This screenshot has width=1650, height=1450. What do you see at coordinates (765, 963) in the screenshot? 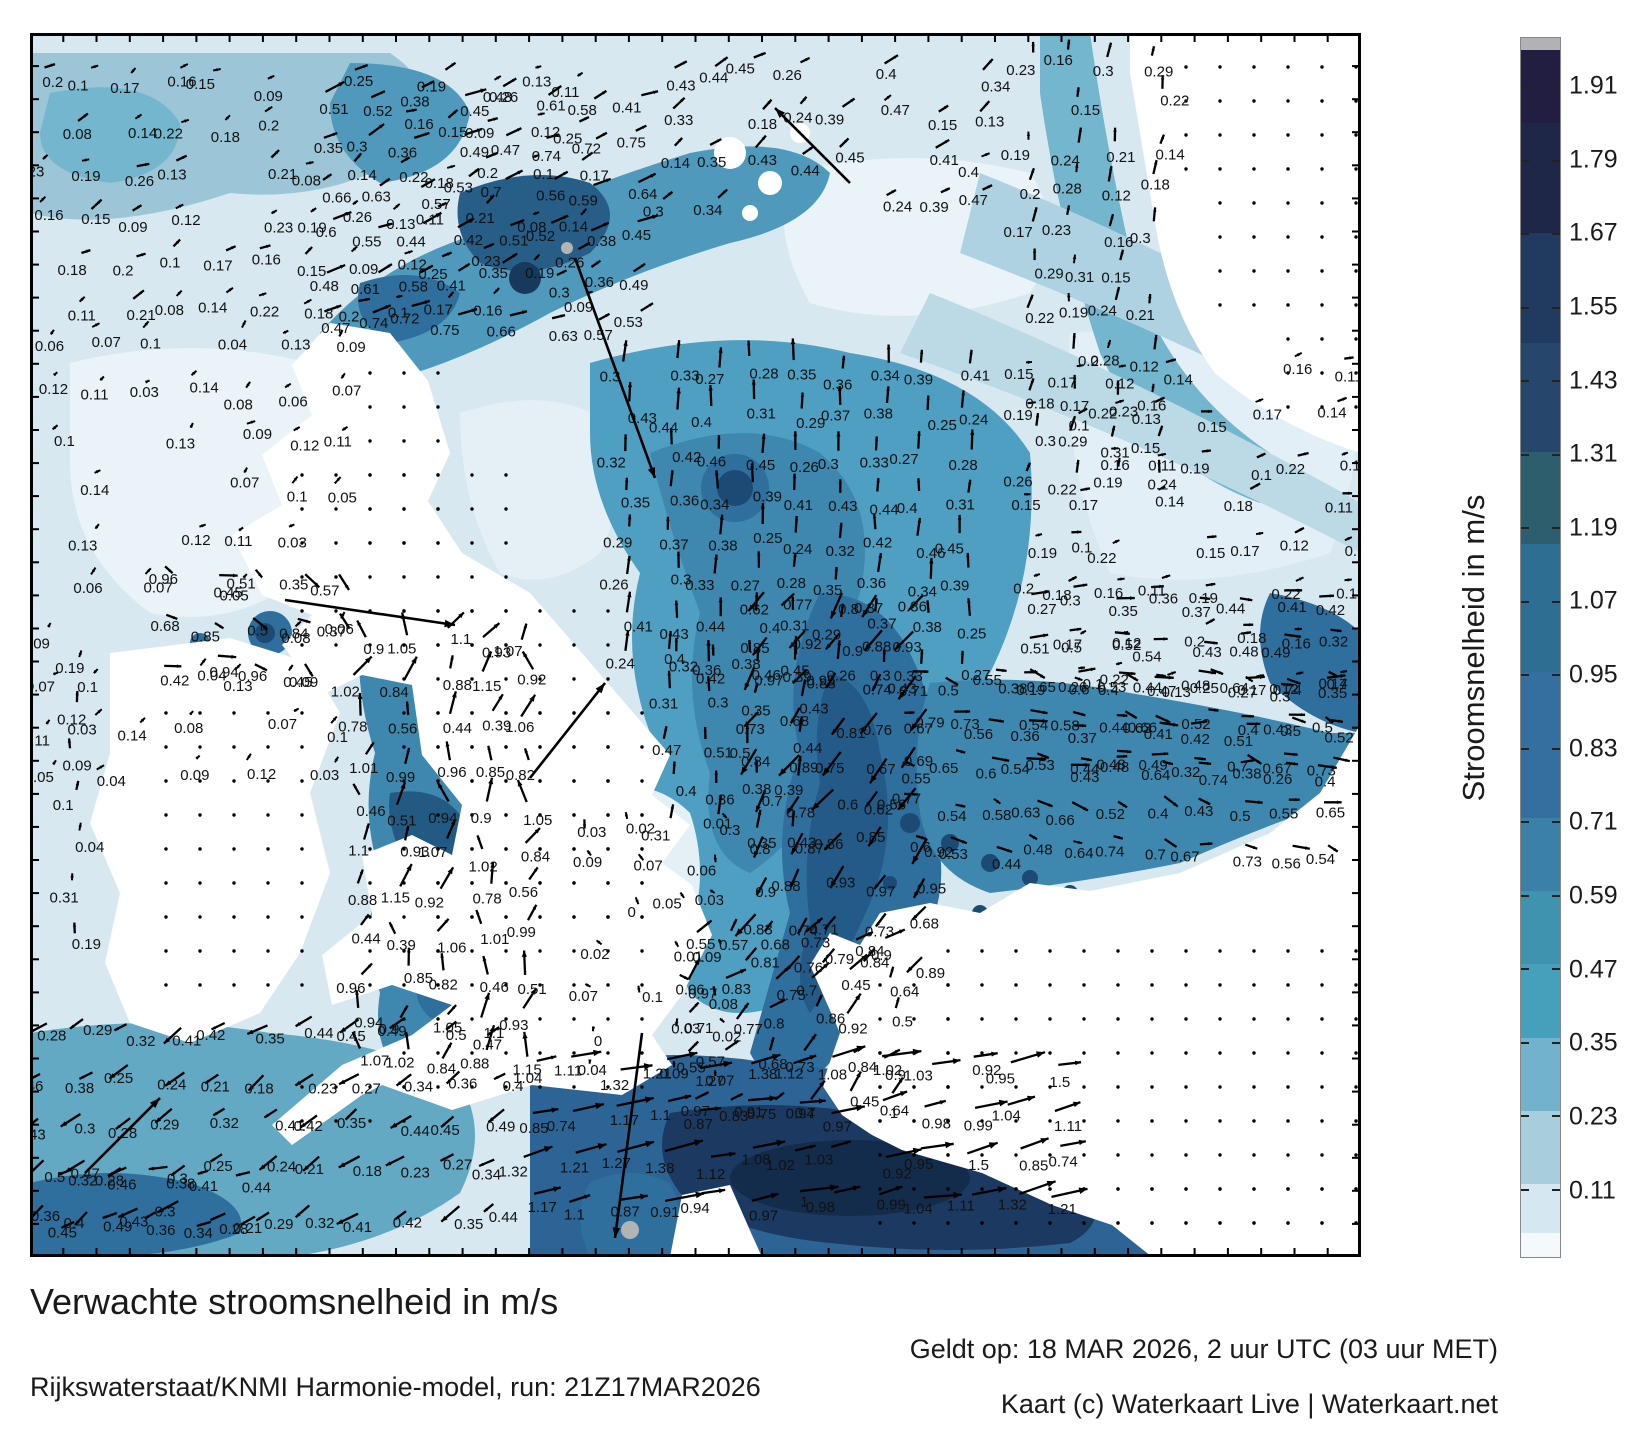
I see `svg-text: 0.81` at bounding box center [765, 963].